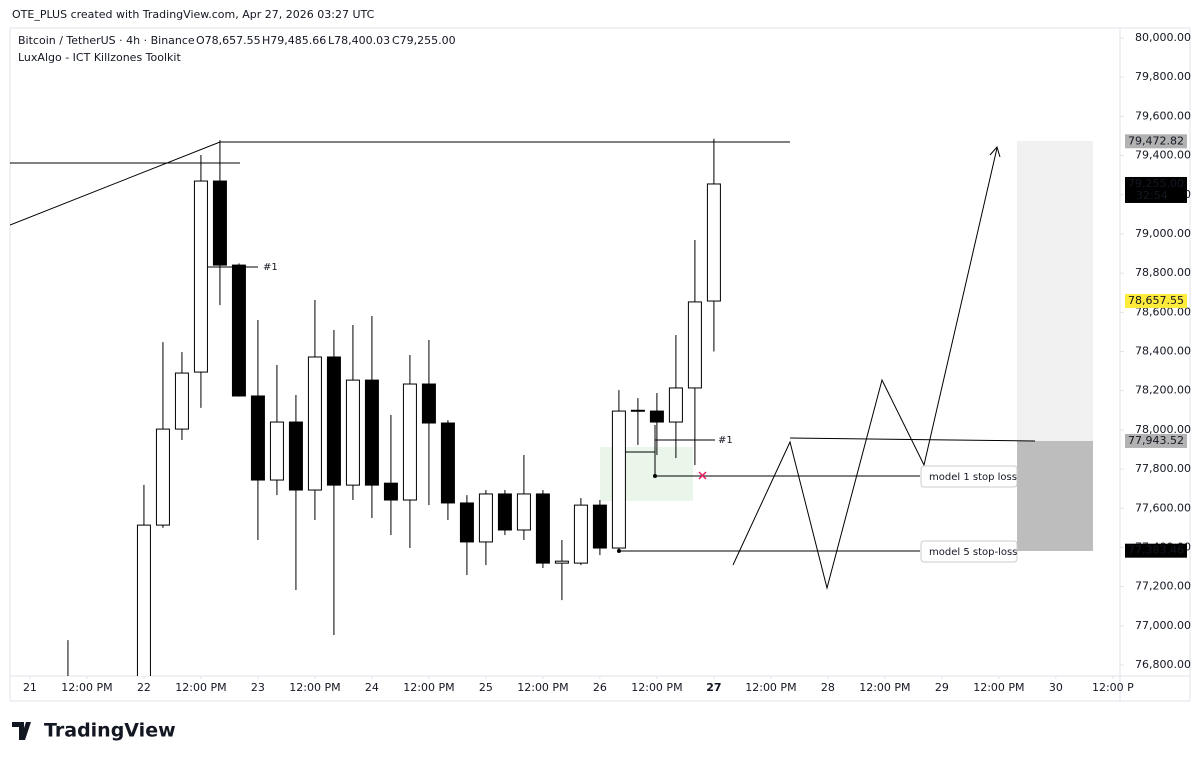  What do you see at coordinates (400, 183) in the screenshot?
I see `trend-line` at bounding box center [400, 183].